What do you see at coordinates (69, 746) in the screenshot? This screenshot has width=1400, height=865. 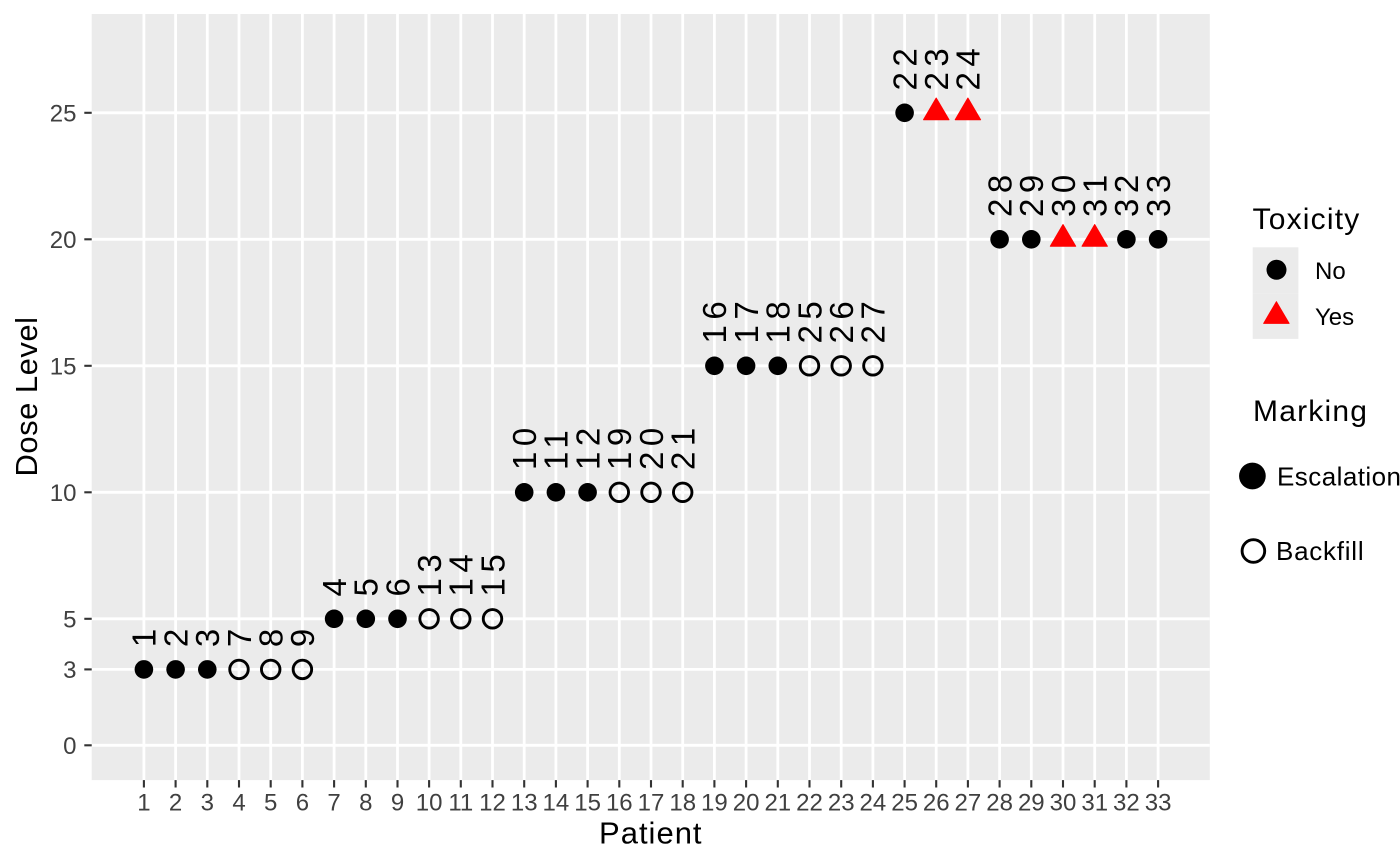 I see `svg-text: 0` at bounding box center [69, 746].